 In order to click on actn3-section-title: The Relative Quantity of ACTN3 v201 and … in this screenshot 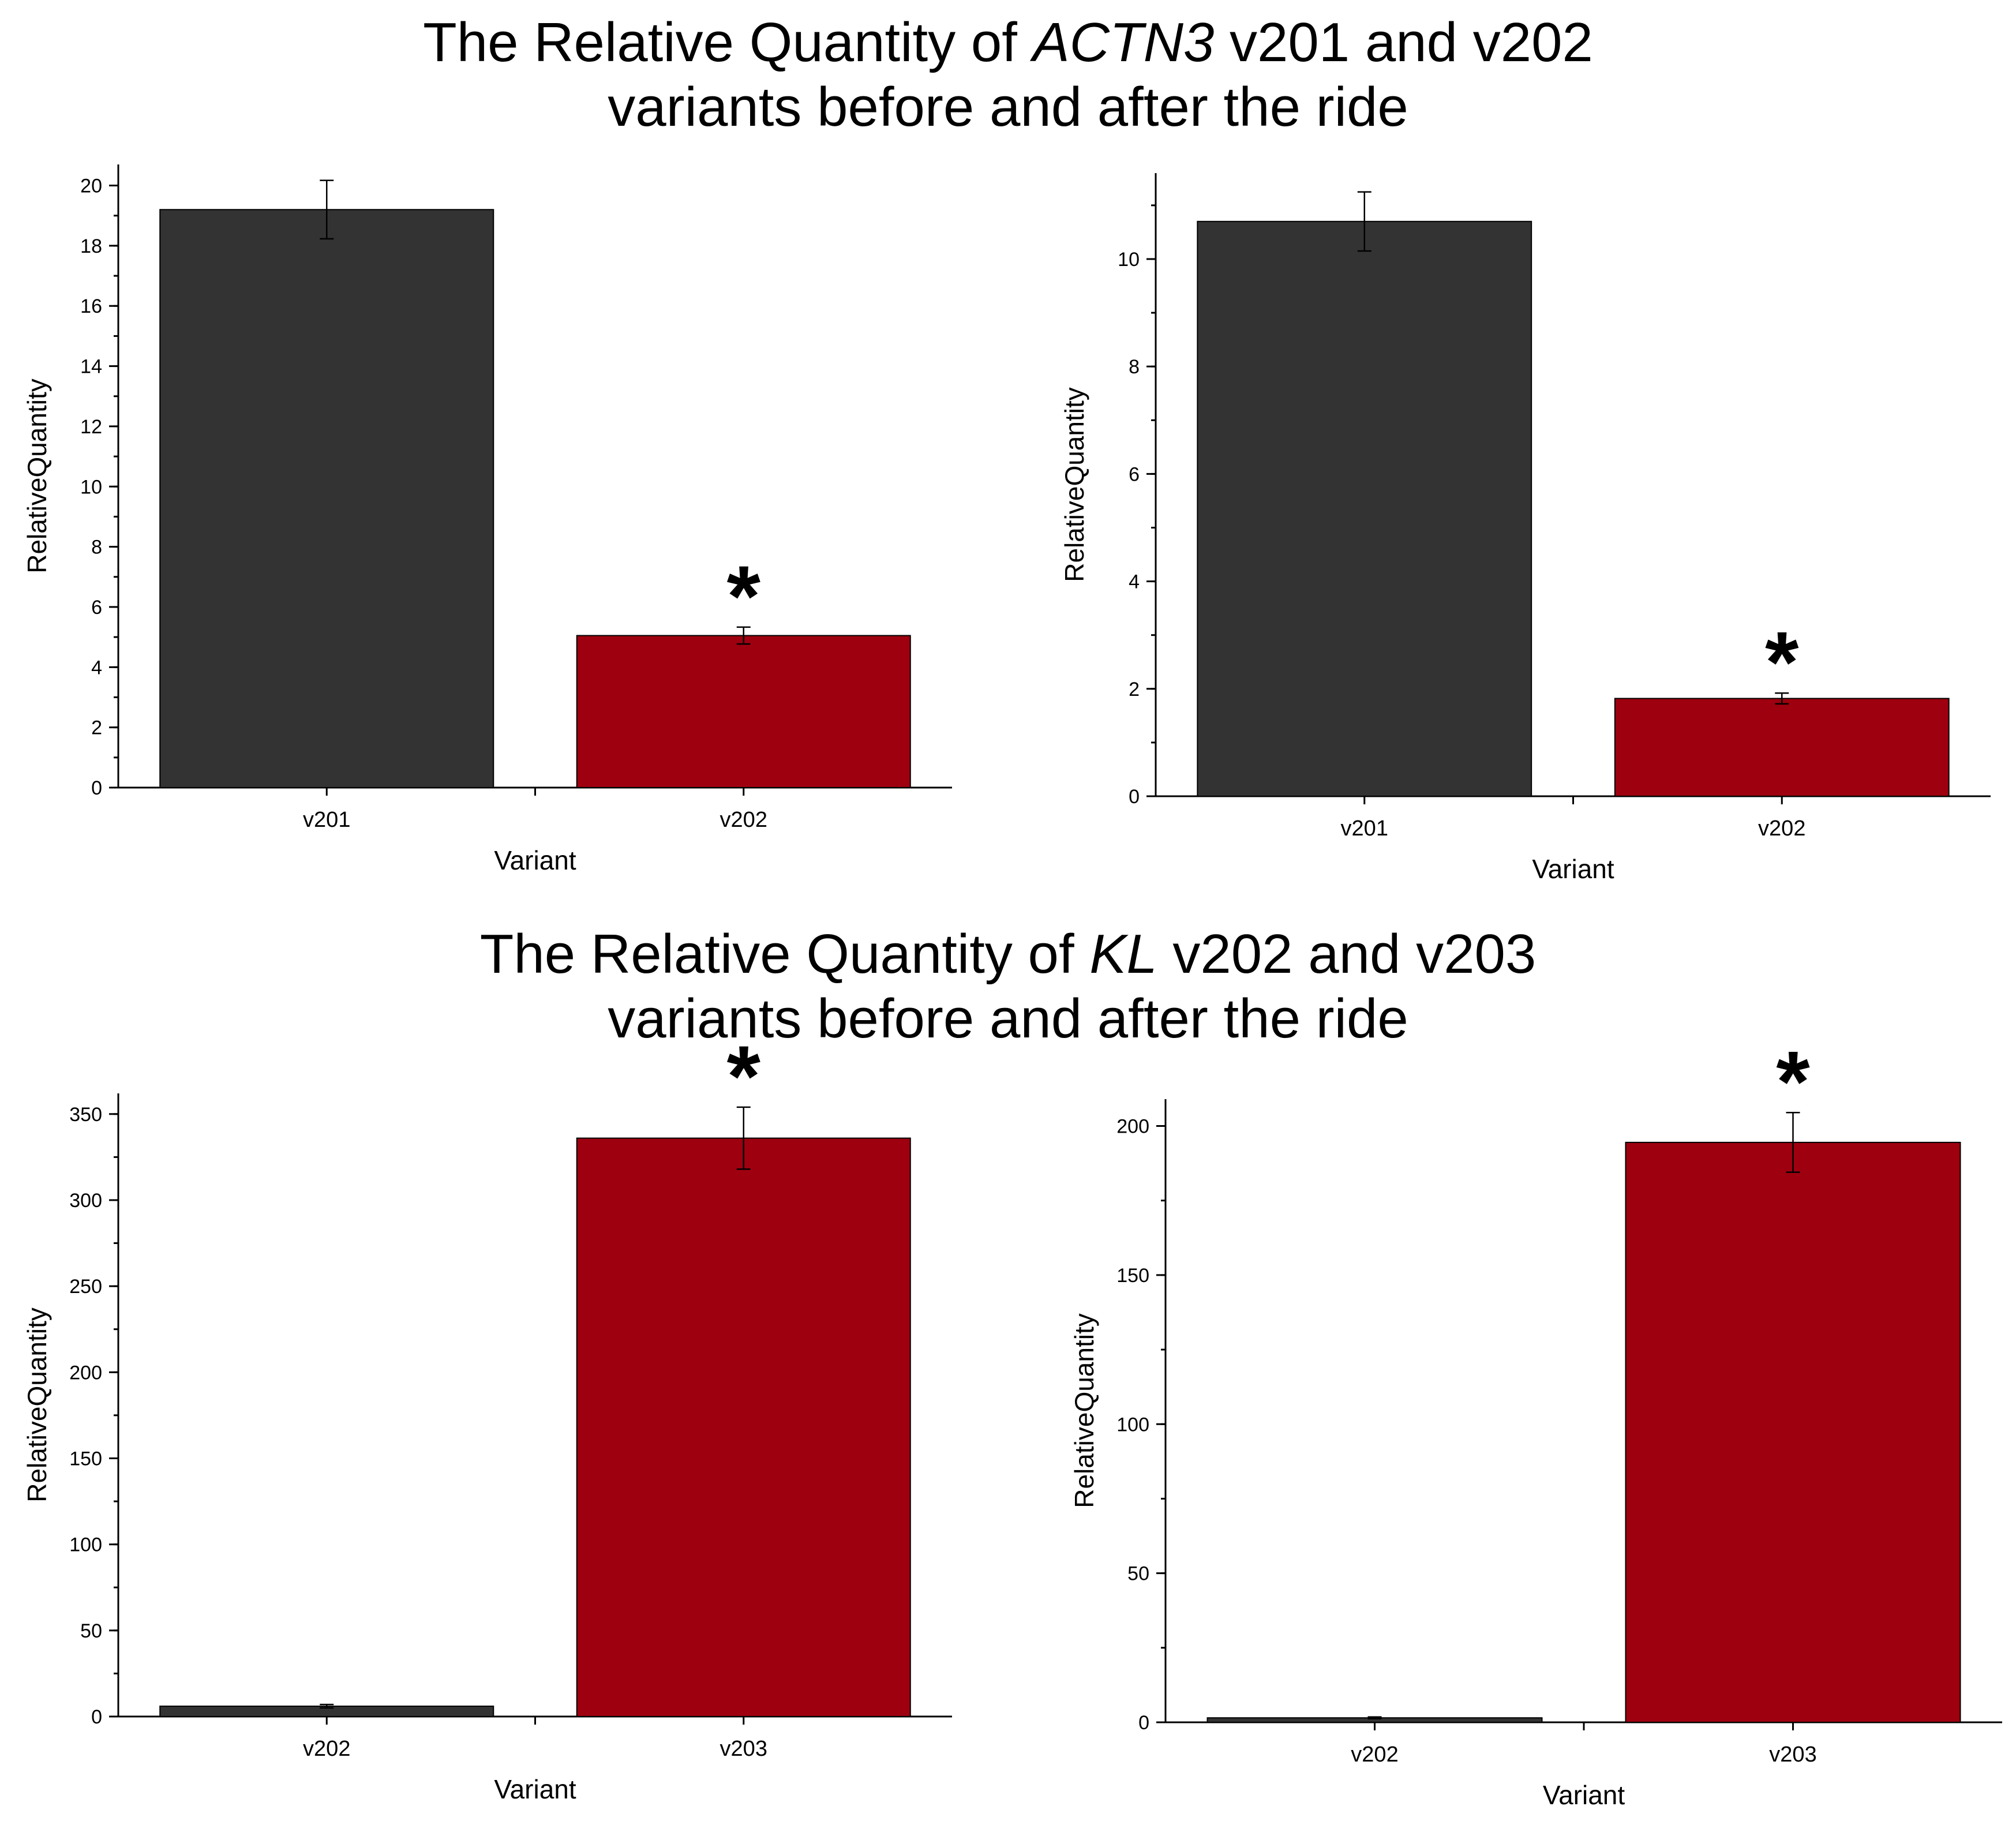, I will do `click(1008, 75)`.